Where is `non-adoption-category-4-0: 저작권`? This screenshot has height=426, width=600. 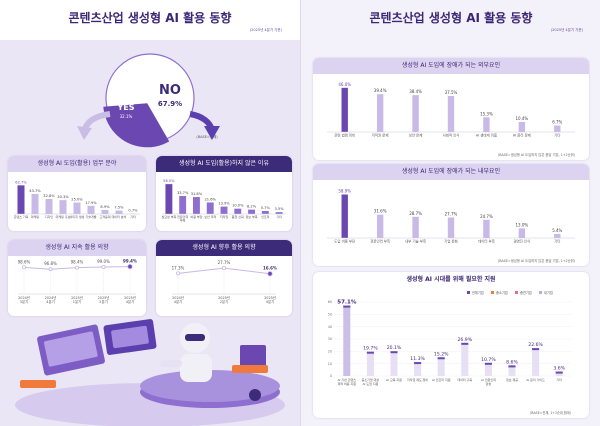
non-adoption-category-4-0: 저작권 is located at coordinates (224, 216).